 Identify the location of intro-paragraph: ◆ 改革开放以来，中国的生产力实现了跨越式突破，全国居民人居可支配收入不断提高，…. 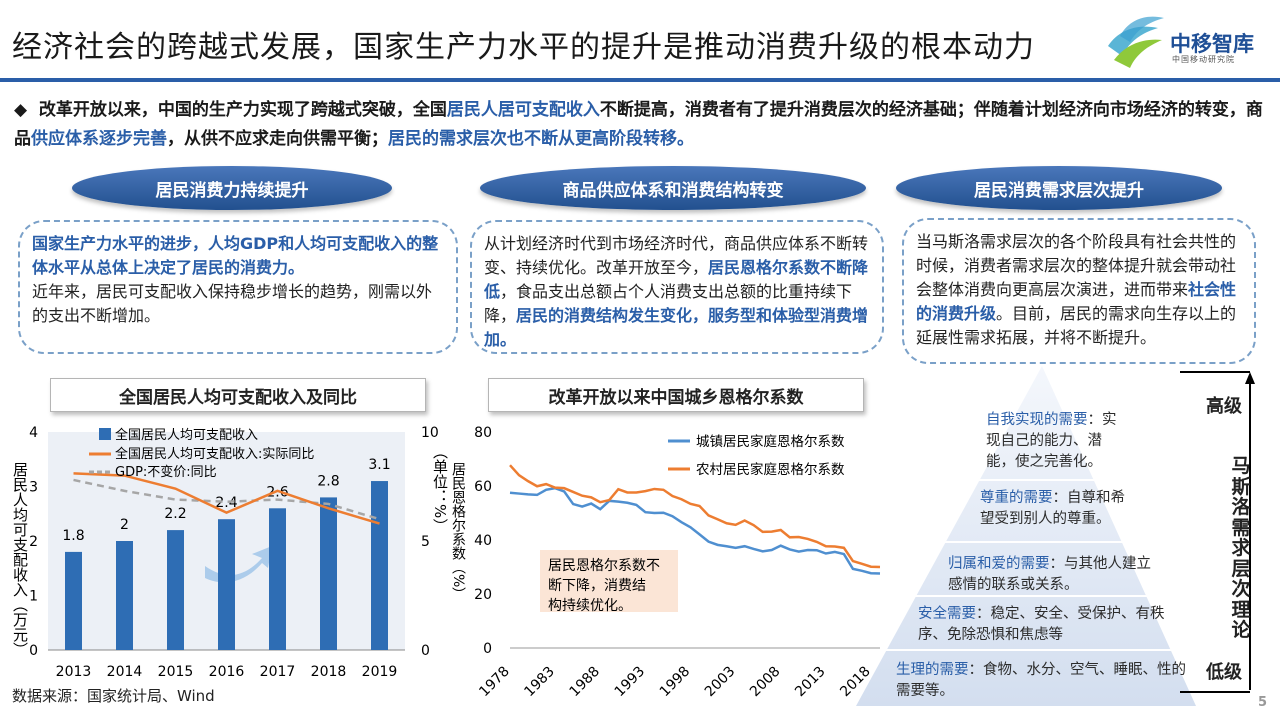
(642, 125).